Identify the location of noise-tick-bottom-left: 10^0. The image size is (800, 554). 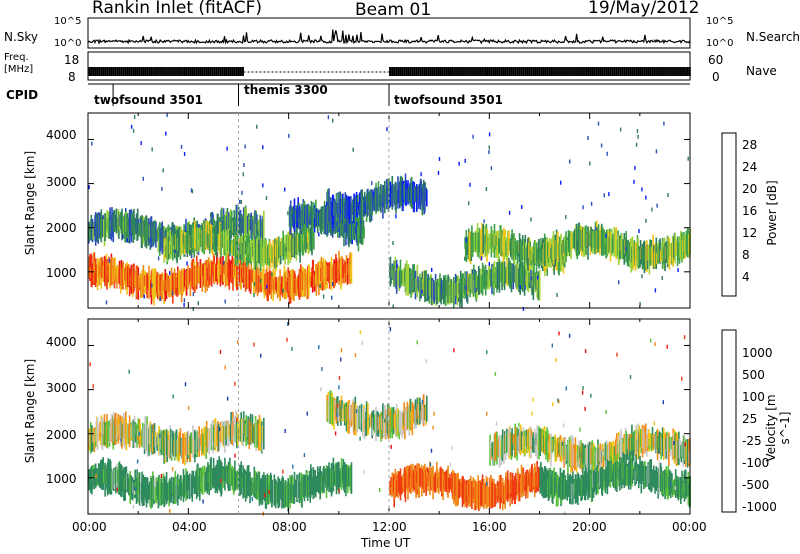
(68, 43).